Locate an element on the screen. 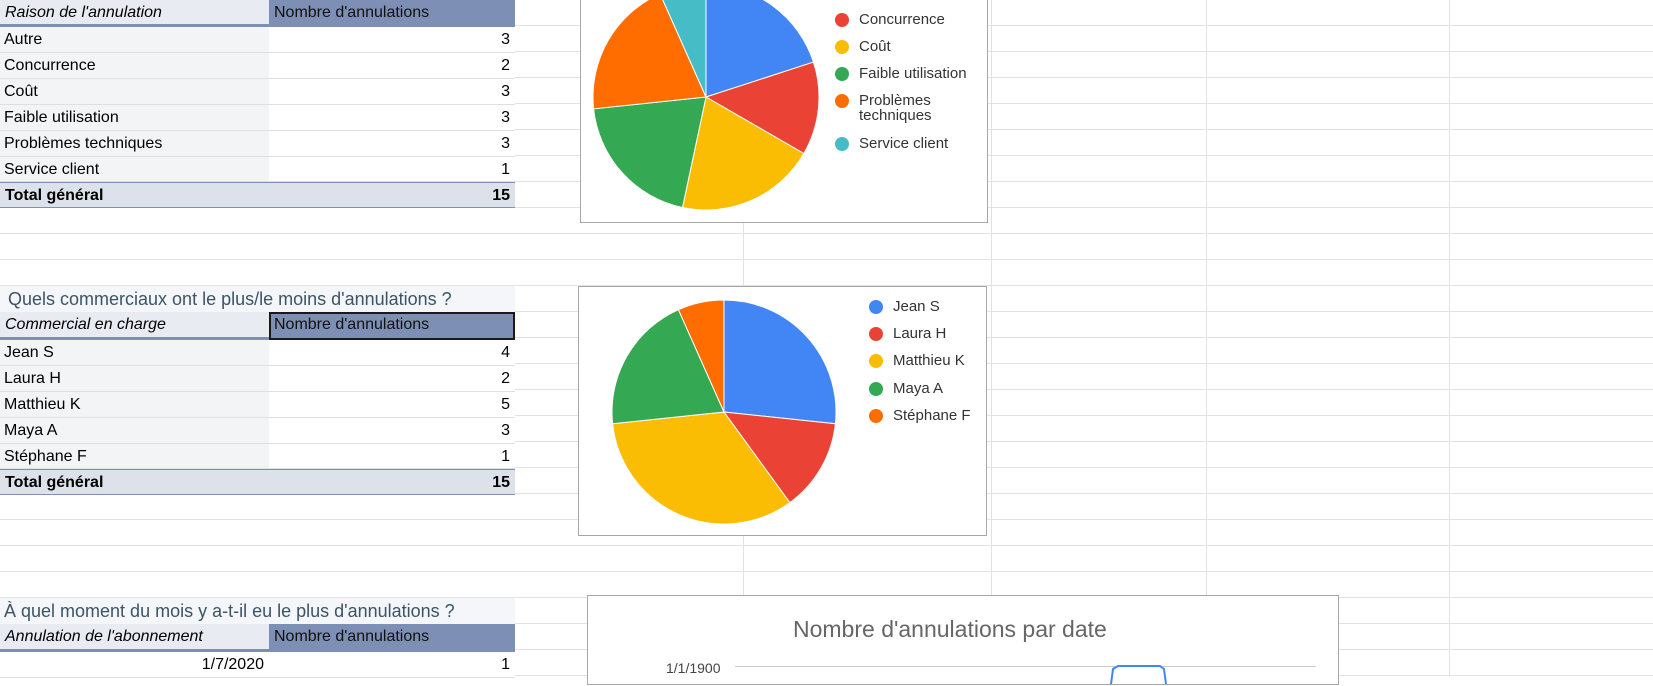 The image size is (1653, 686). table-row-label: Jean S is located at coordinates (134, 353).